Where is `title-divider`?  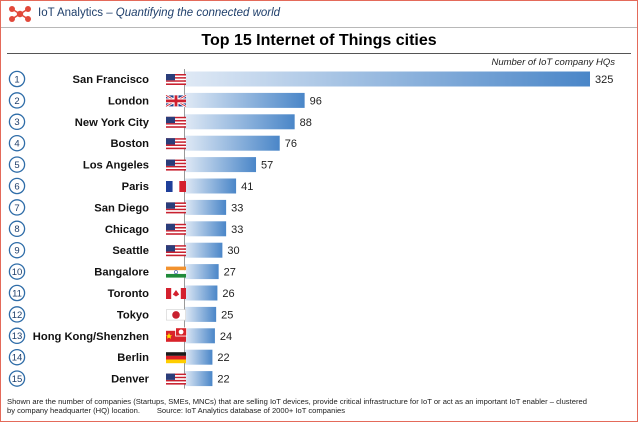
title-divider is located at coordinates (319, 53).